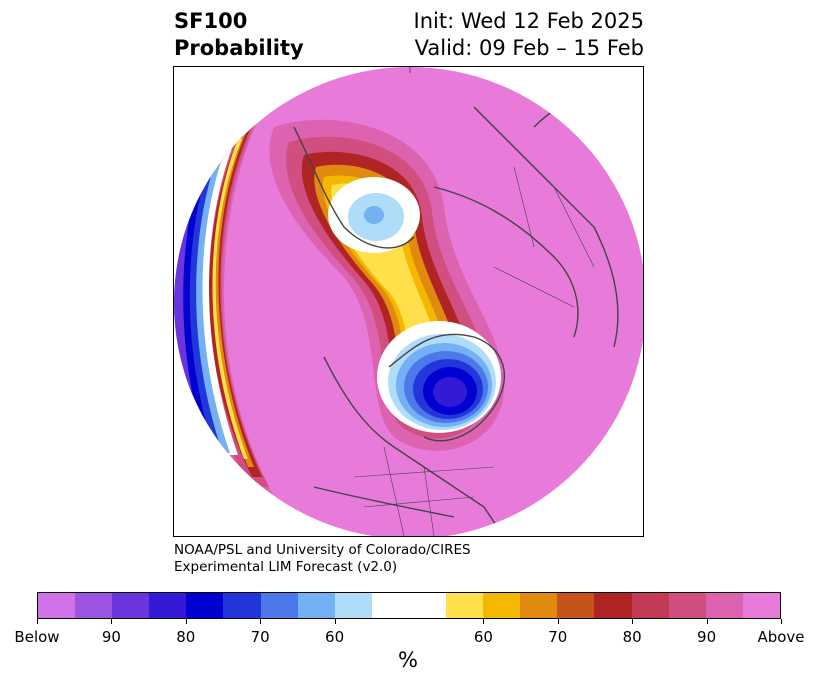  Describe the element at coordinates (529, 48) in the screenshot. I see `valid-range: Valid: 09 Feb – 15 Feb` at that location.